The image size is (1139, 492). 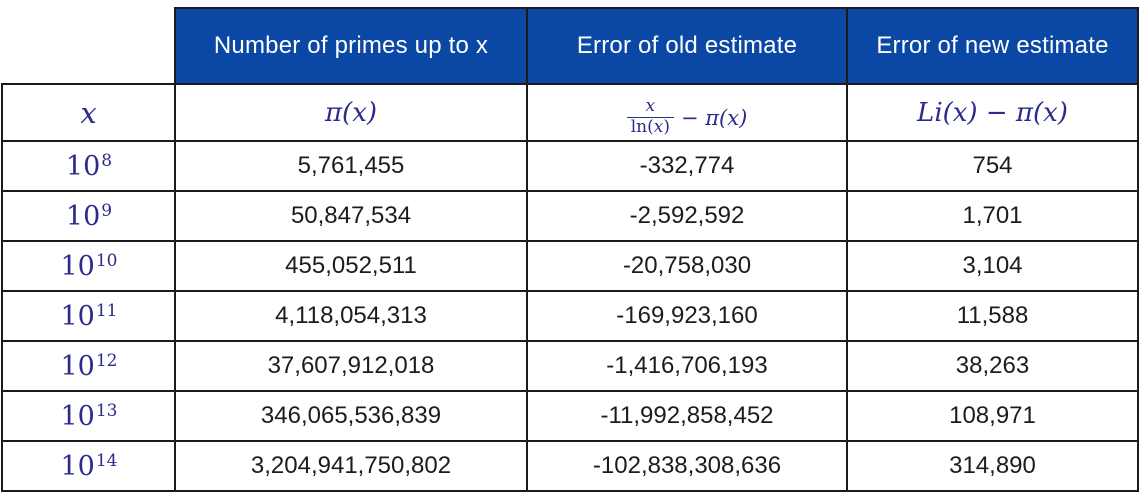 I want to click on header-number-of-primes: Number of primes up to x, so click(x=351, y=46).